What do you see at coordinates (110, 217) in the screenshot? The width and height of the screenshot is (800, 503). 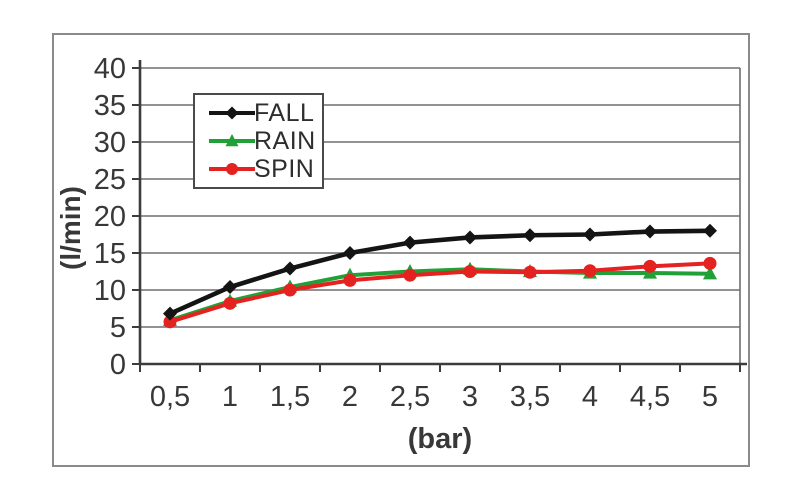 I see `y-tick-label: 20` at bounding box center [110, 217].